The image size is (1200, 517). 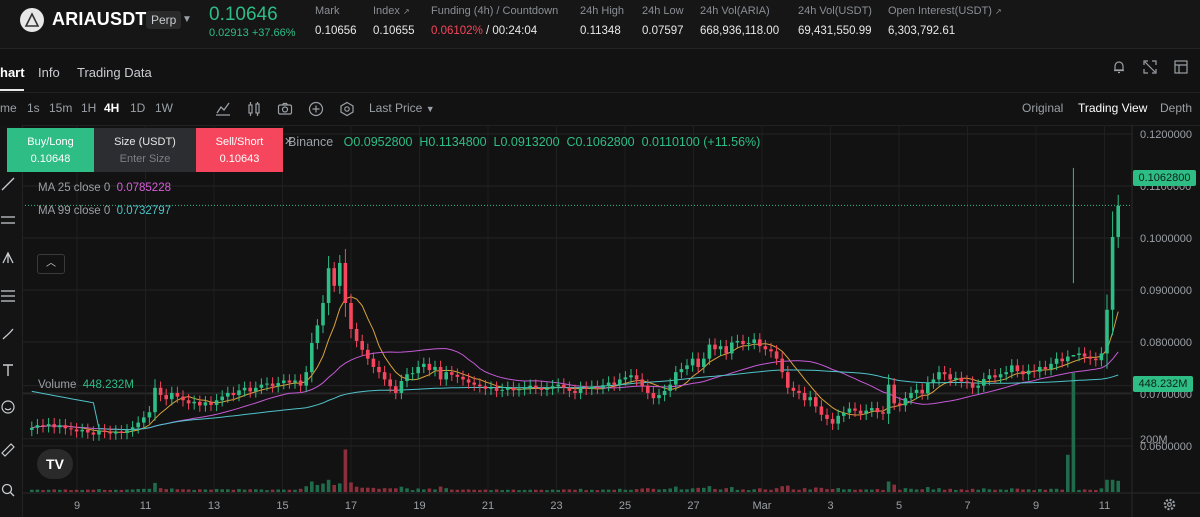 I want to click on sell-short-button: Sell/Short 0.10643, so click(x=239, y=150).